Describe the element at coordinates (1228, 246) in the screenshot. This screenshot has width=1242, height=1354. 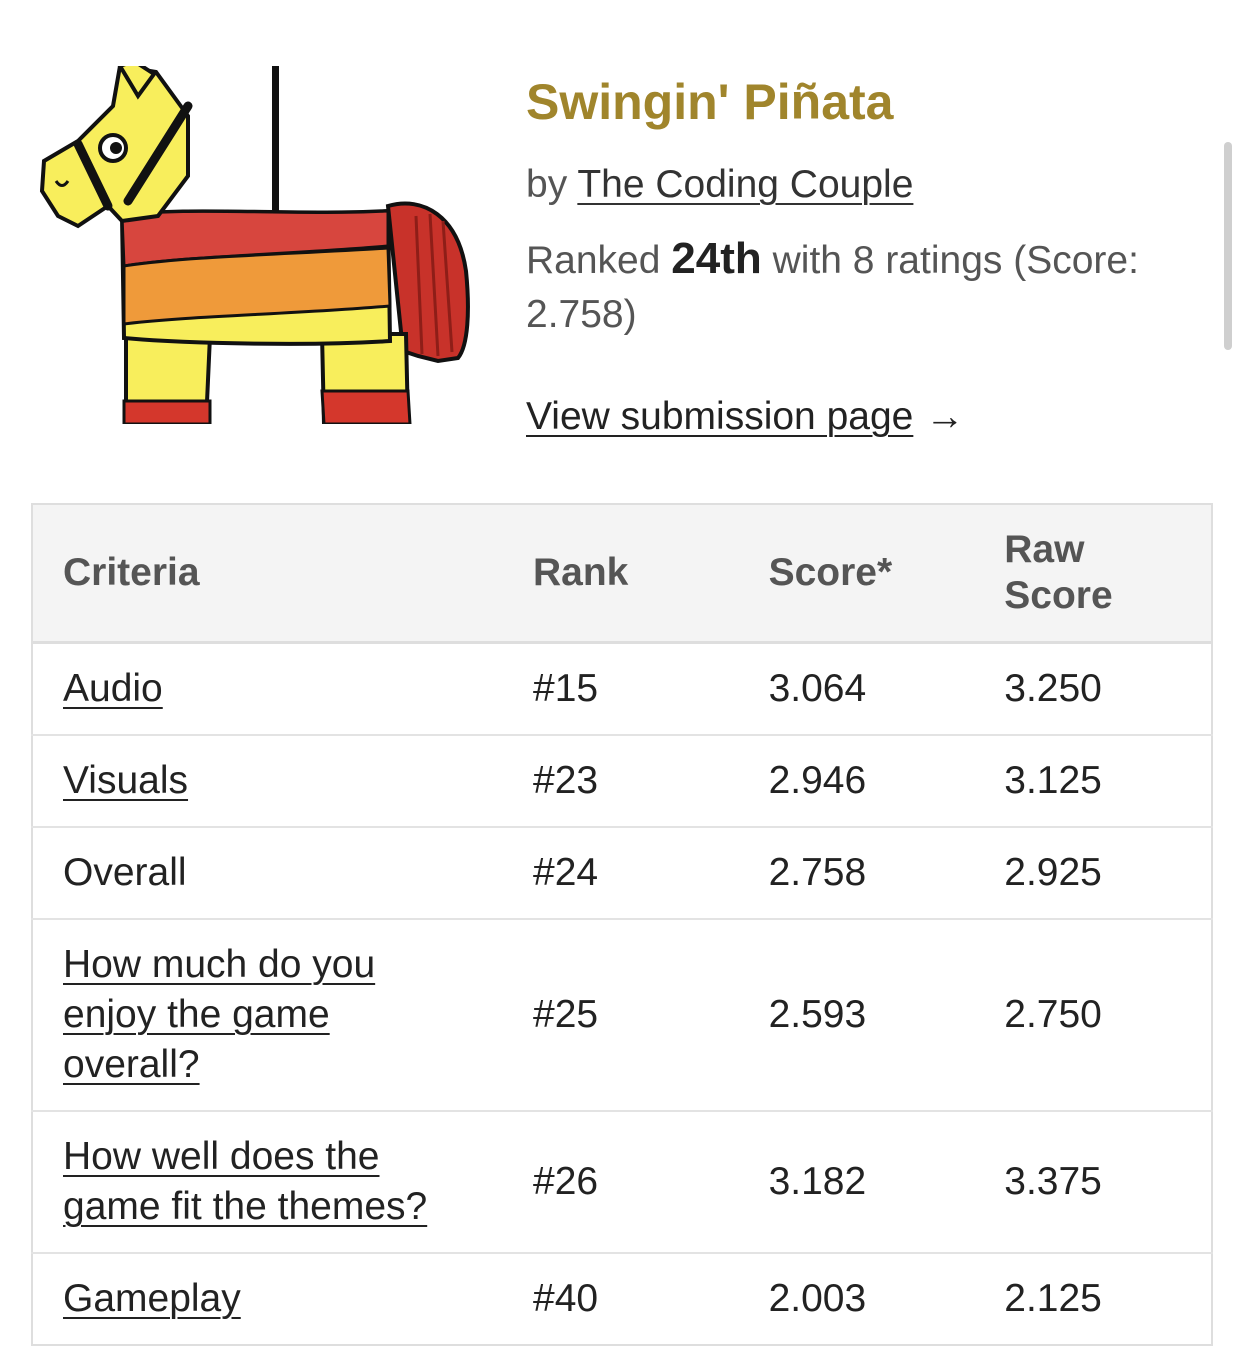
I see `scrollbar` at that location.